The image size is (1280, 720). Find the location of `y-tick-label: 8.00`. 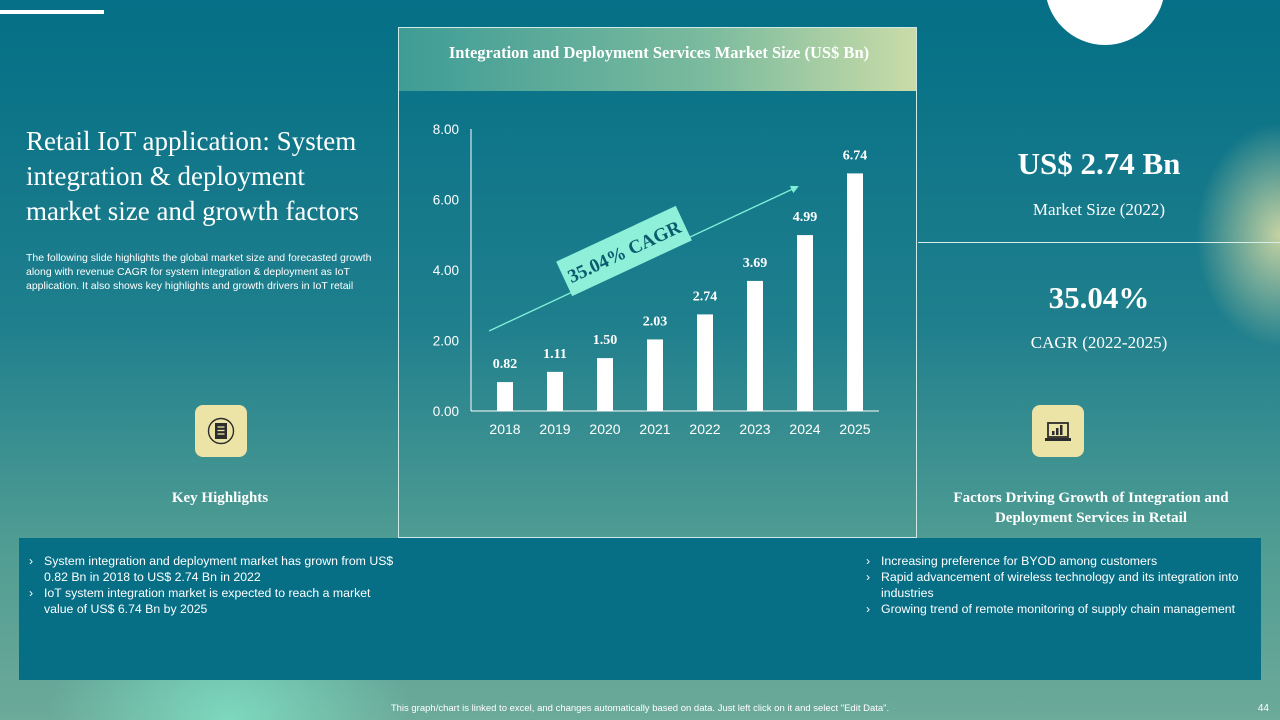

y-tick-label: 8.00 is located at coordinates (446, 129).